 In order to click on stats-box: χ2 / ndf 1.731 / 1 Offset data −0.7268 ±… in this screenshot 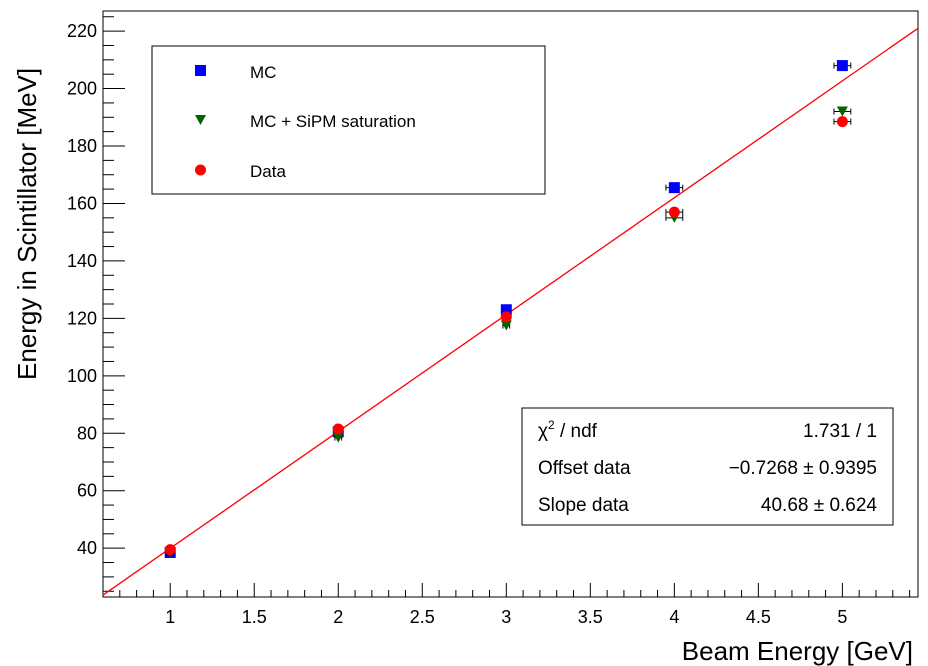, I will do `click(707, 466)`.